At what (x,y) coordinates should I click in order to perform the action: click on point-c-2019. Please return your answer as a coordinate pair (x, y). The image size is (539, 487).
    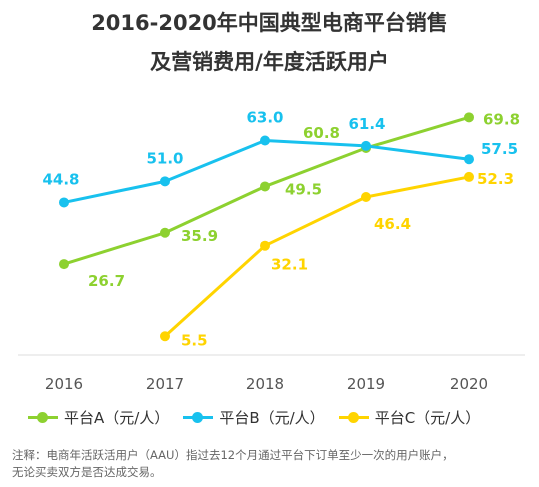
    Looking at the image, I should click on (366, 197).